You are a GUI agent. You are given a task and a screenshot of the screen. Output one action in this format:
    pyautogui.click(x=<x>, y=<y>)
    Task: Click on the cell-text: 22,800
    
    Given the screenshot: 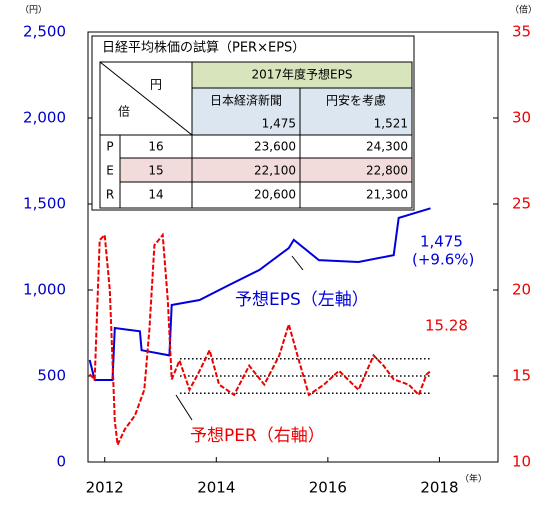 What is the action you would take?
    pyautogui.click(x=387, y=171)
    